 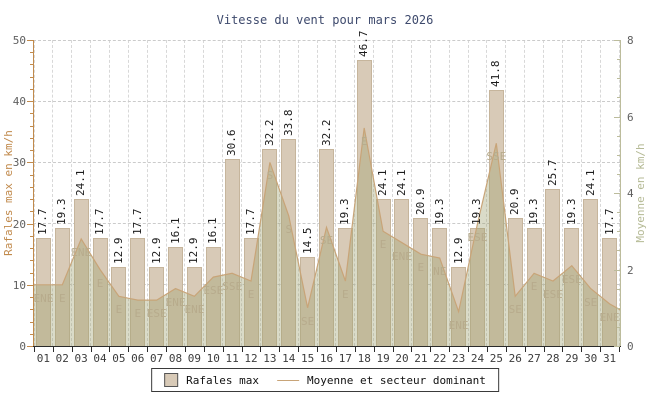 What do you see at coordinates (232, 142) in the screenshot?
I see `bar-value-label: 30.6` at bounding box center [232, 142].